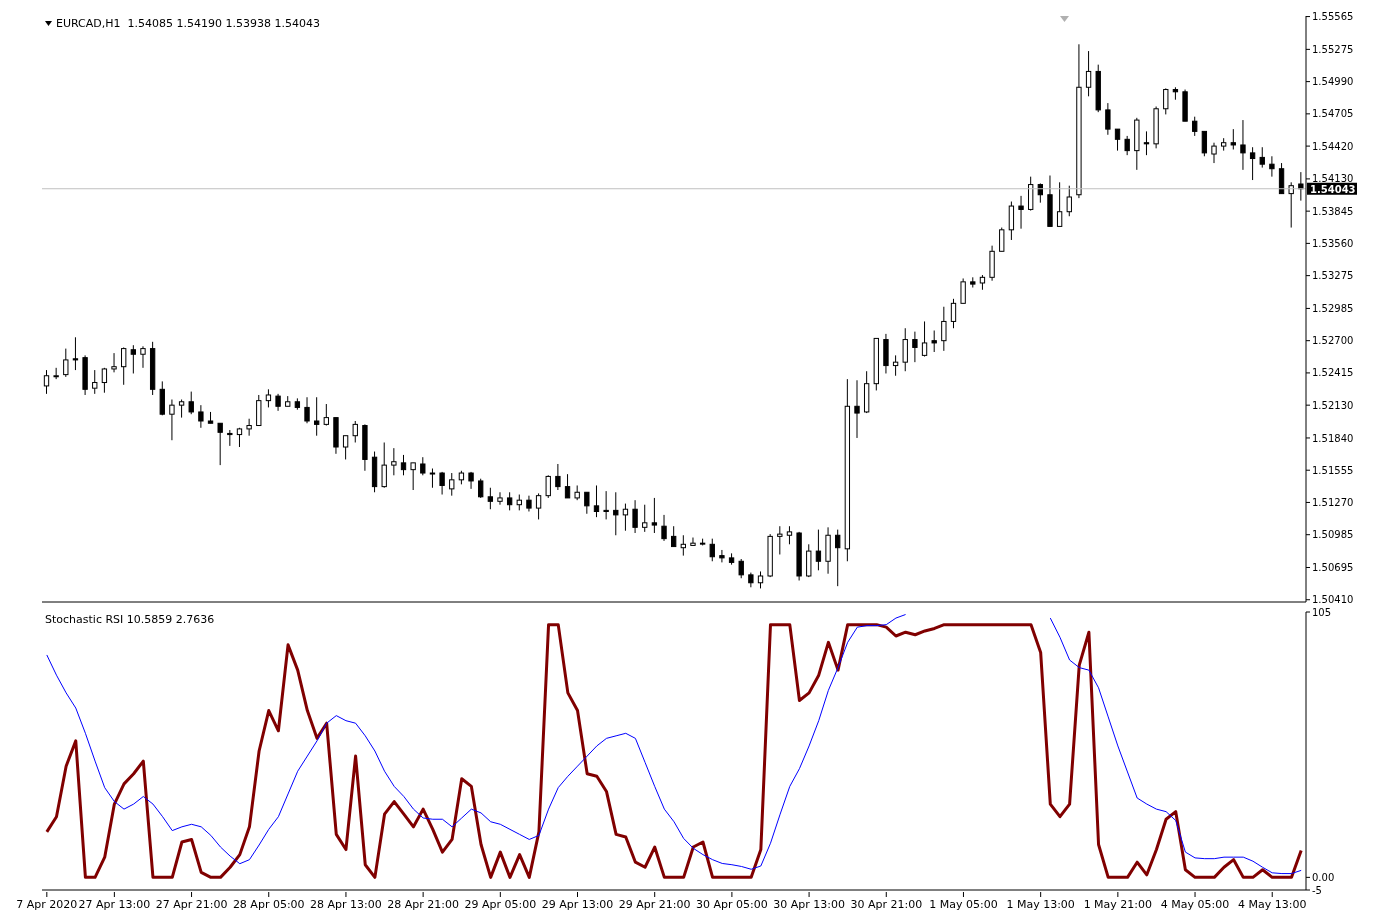 The width and height of the screenshot is (1376, 918). I want to click on y-tick-label: 1.51840, so click(1333, 438).